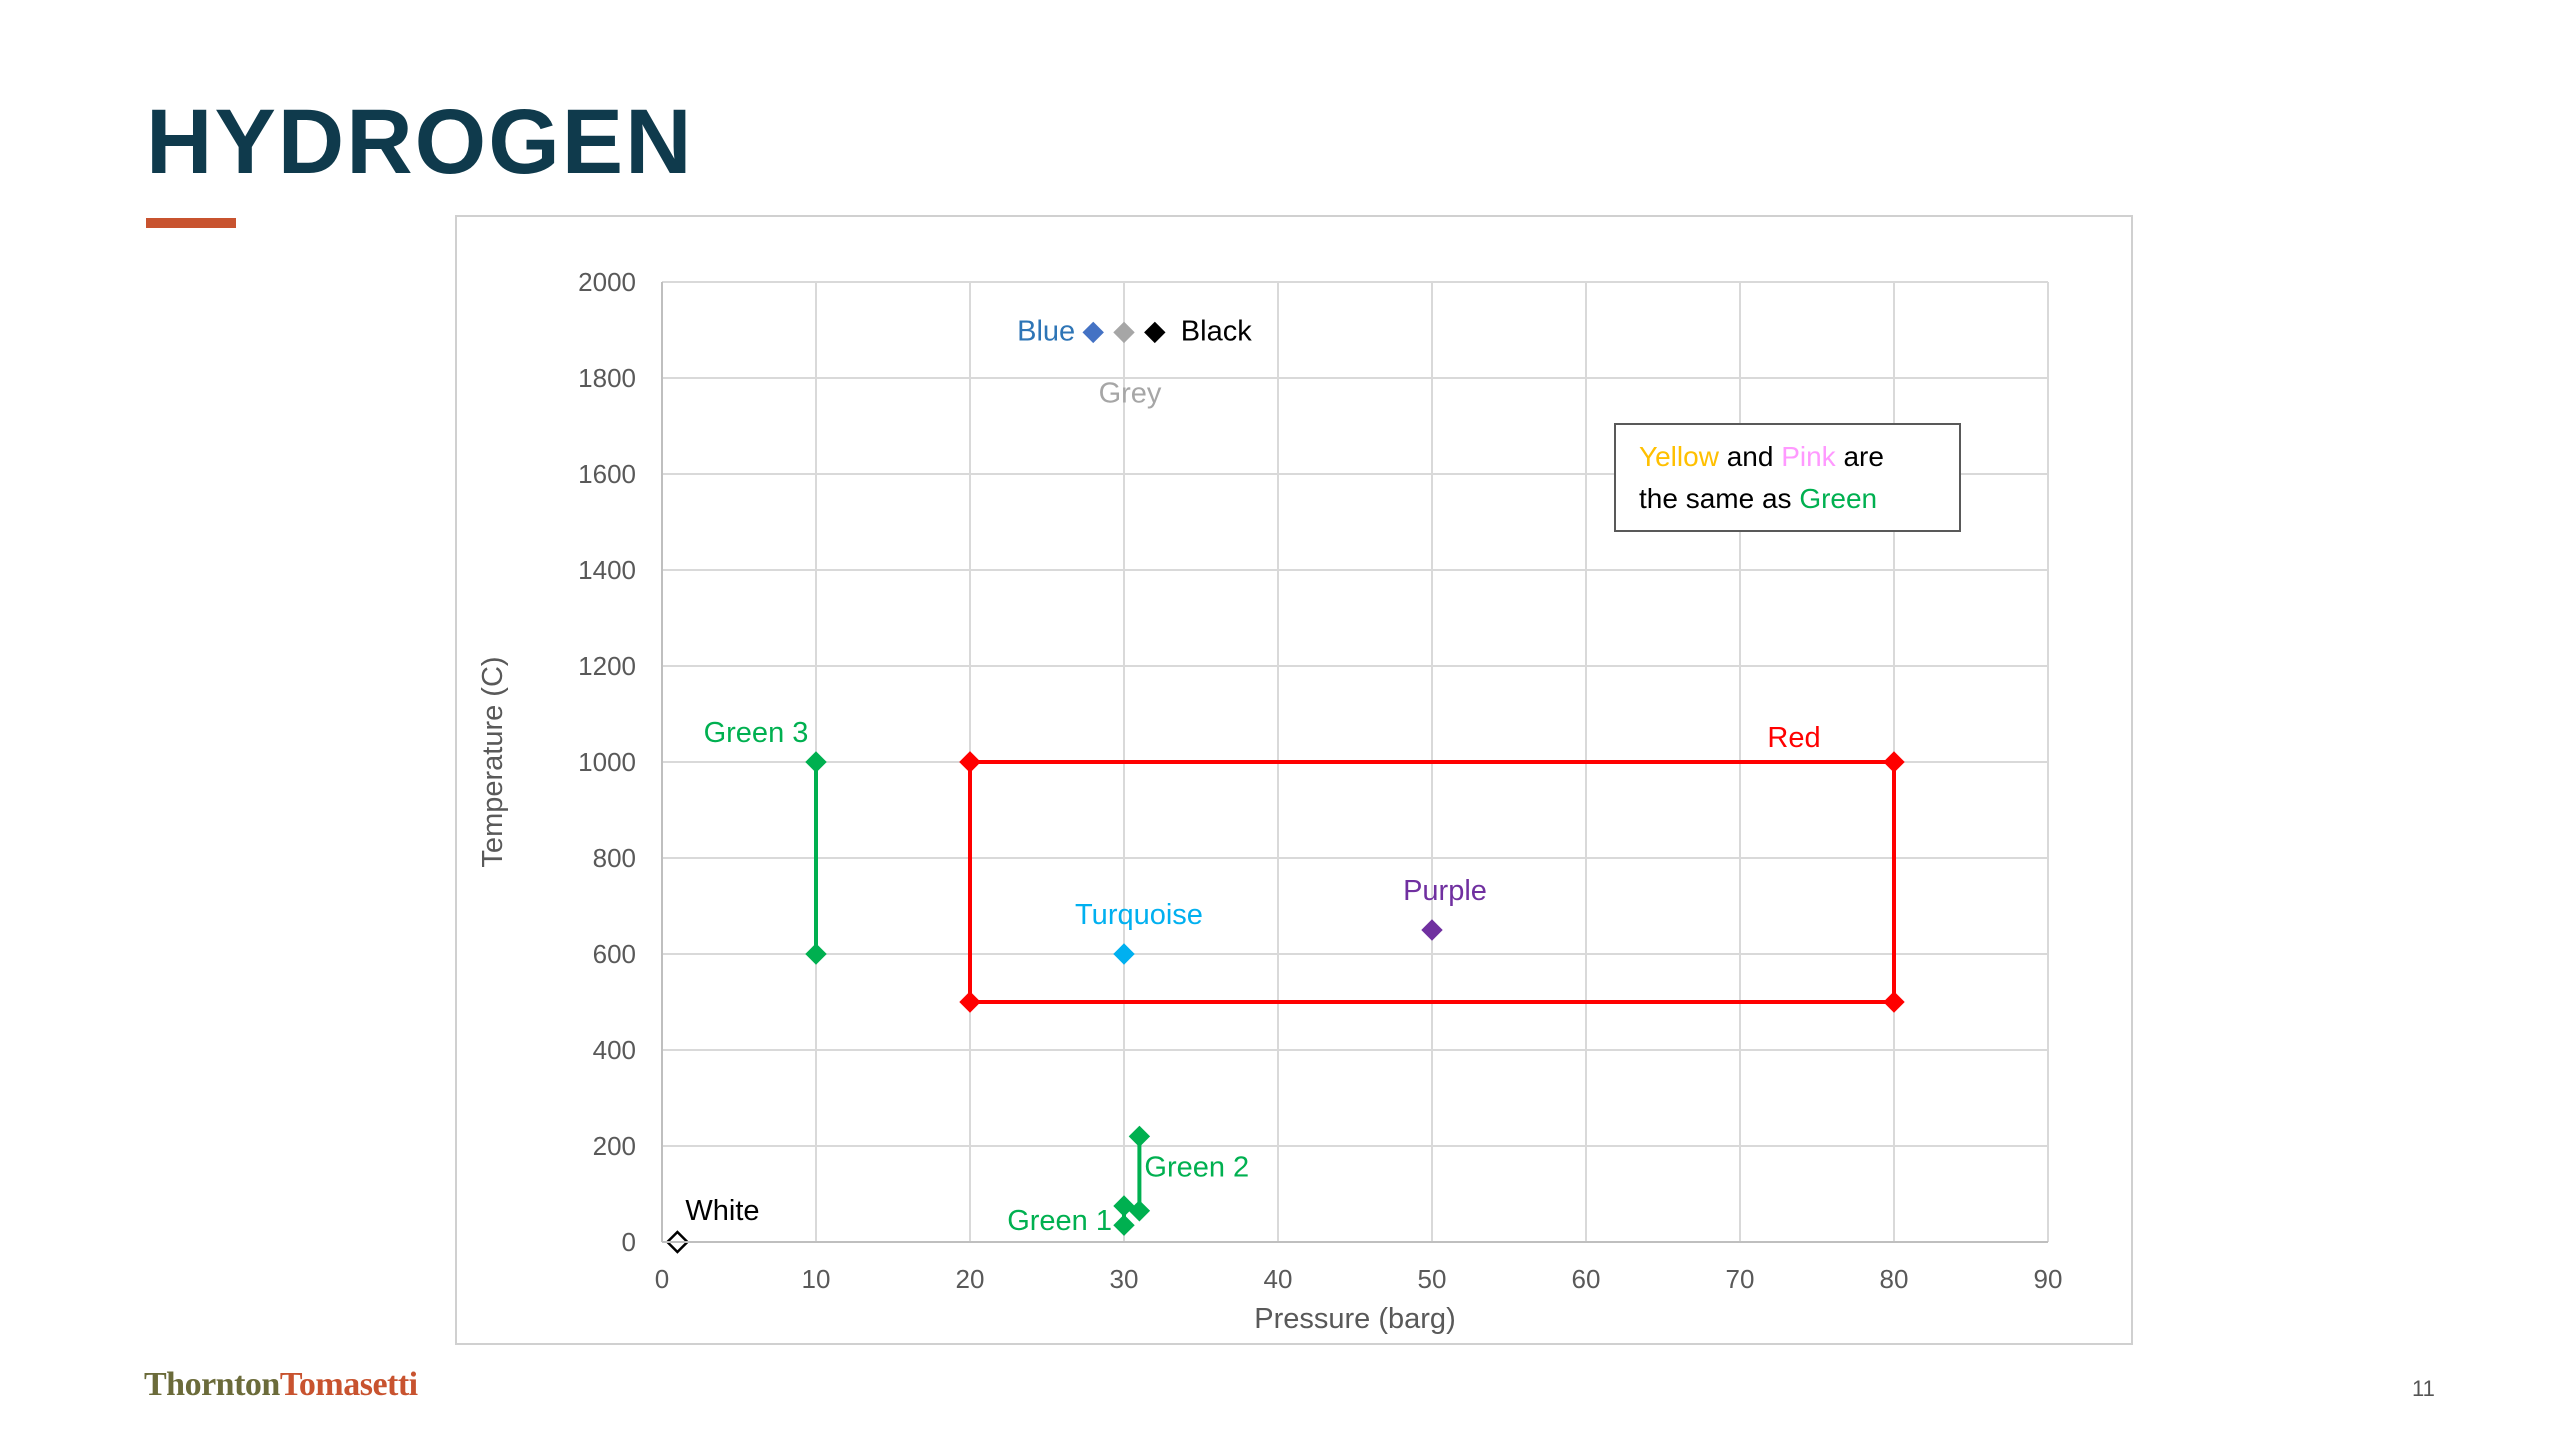  Describe the element at coordinates (1139, 915) in the screenshot. I see `turquoise-data-label: Turquoise` at that location.